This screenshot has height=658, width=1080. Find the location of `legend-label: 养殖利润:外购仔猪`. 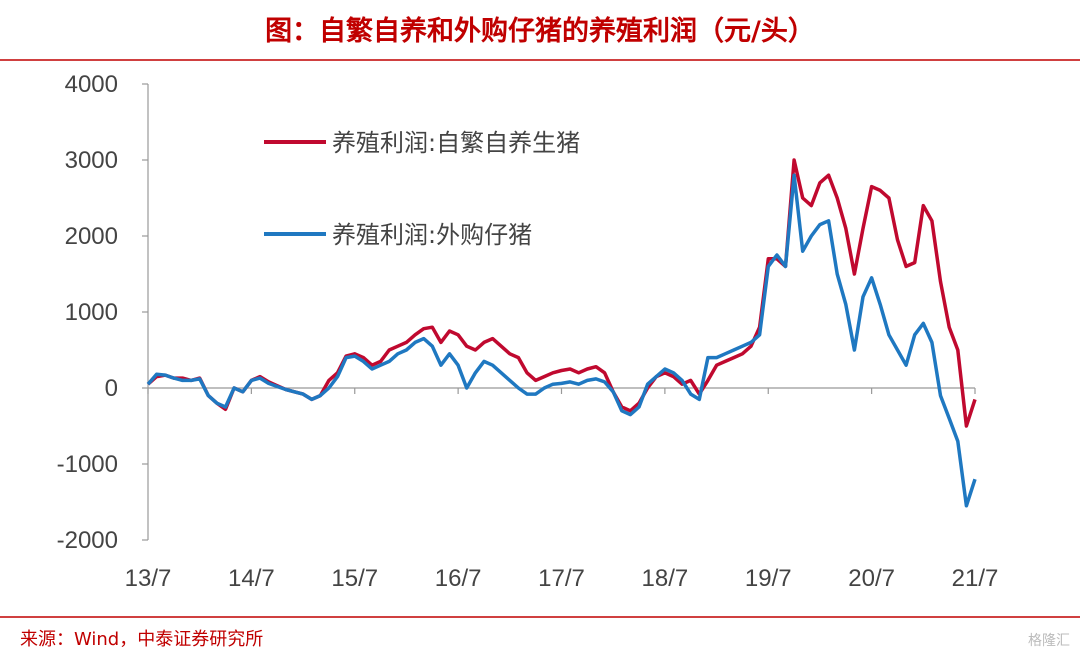

legend-label: 养殖利润:外购仔猪 is located at coordinates (432, 235).